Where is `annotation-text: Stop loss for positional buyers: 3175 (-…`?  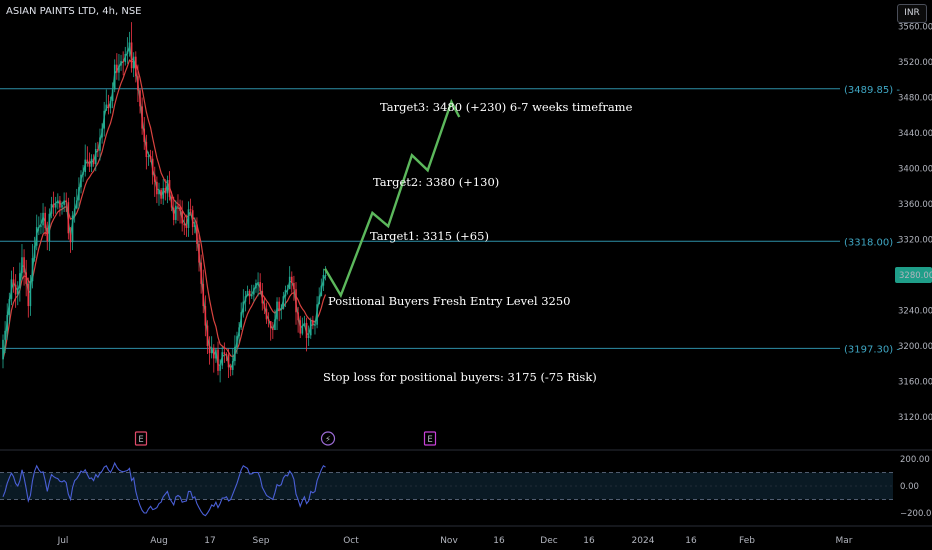 annotation-text: Stop loss for positional buyers: 3175 (-… is located at coordinates (460, 377).